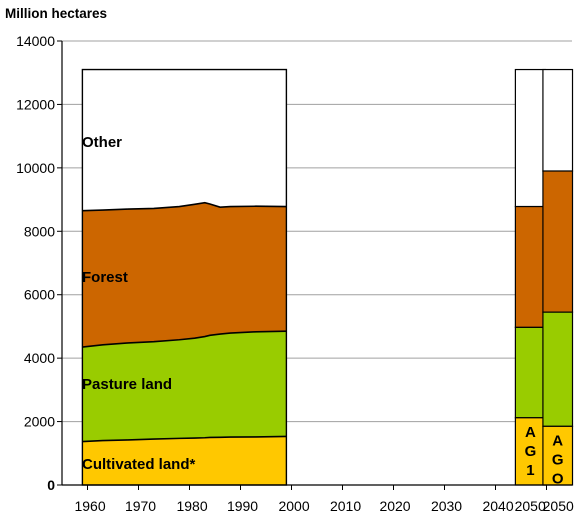 This screenshot has width=576, height=524. Describe the element at coordinates (558, 241) in the screenshot. I see `bar-AGO-forest` at that location.